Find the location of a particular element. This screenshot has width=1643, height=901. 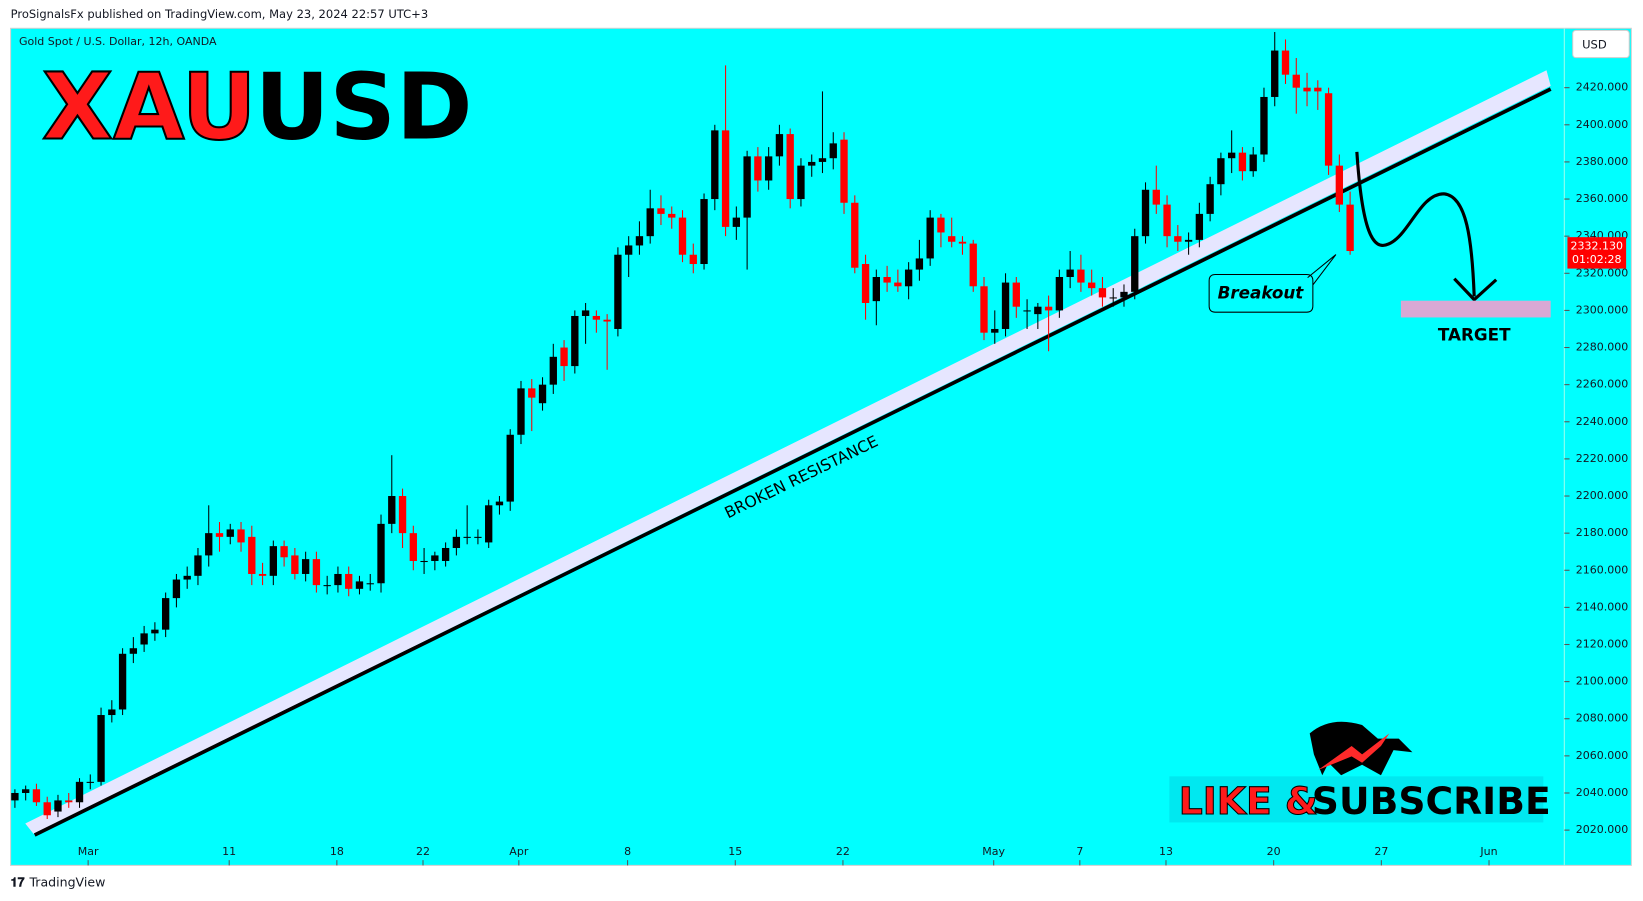

currency-box is located at coordinates (1601, 44).